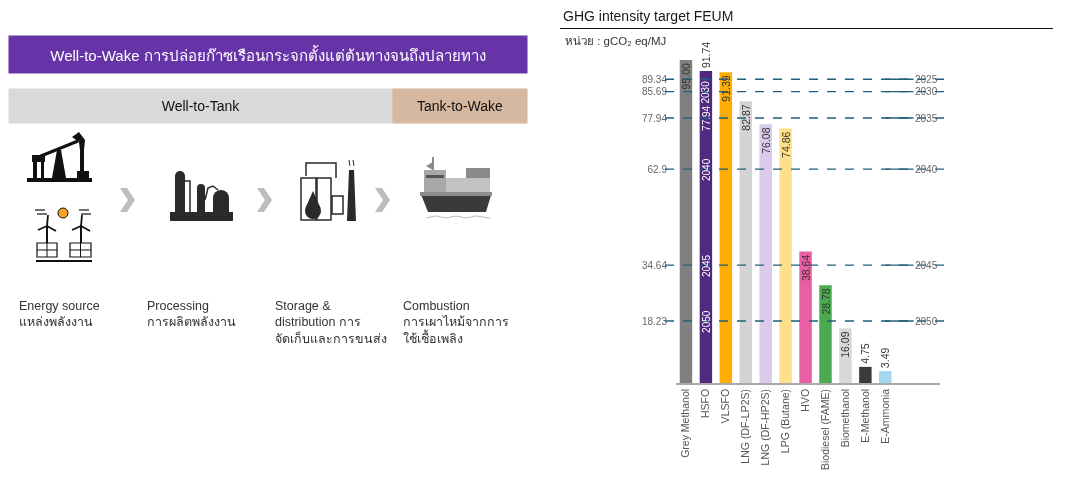 The width and height of the screenshot is (1078, 486). I want to click on x-tick-label: Biodiesel (FAME), so click(824, 429).